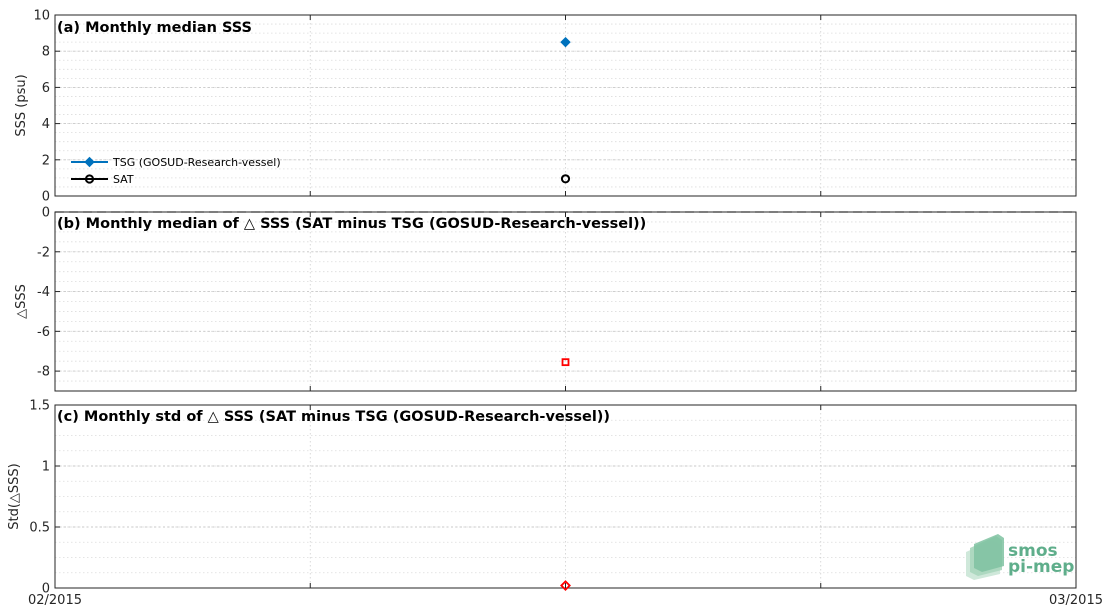 The width and height of the screenshot is (1106, 610). What do you see at coordinates (39, 528) in the screenshot?
I see `y-tick-label: 0.5` at bounding box center [39, 528].